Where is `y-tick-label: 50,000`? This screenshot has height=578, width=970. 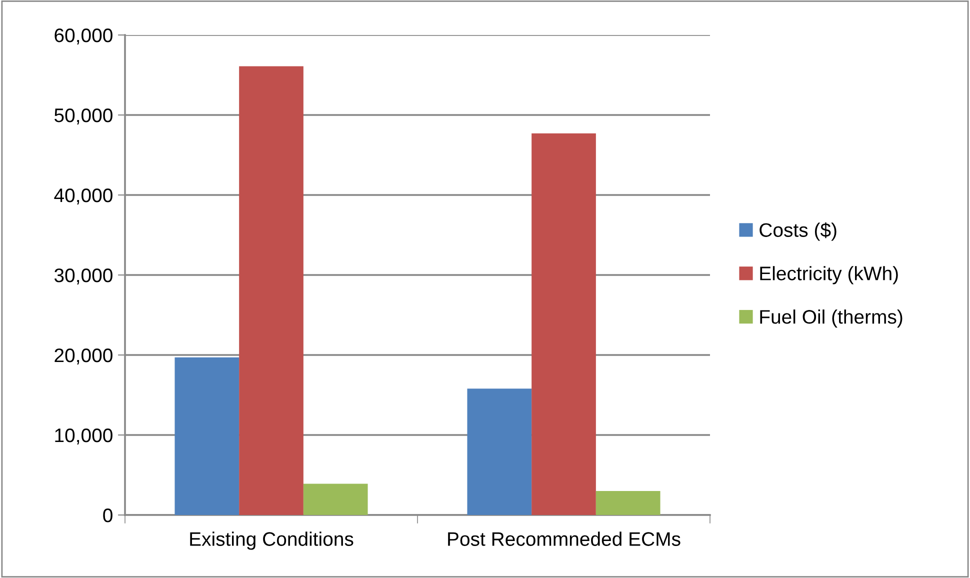
y-tick-label: 50,000 is located at coordinates (83, 116).